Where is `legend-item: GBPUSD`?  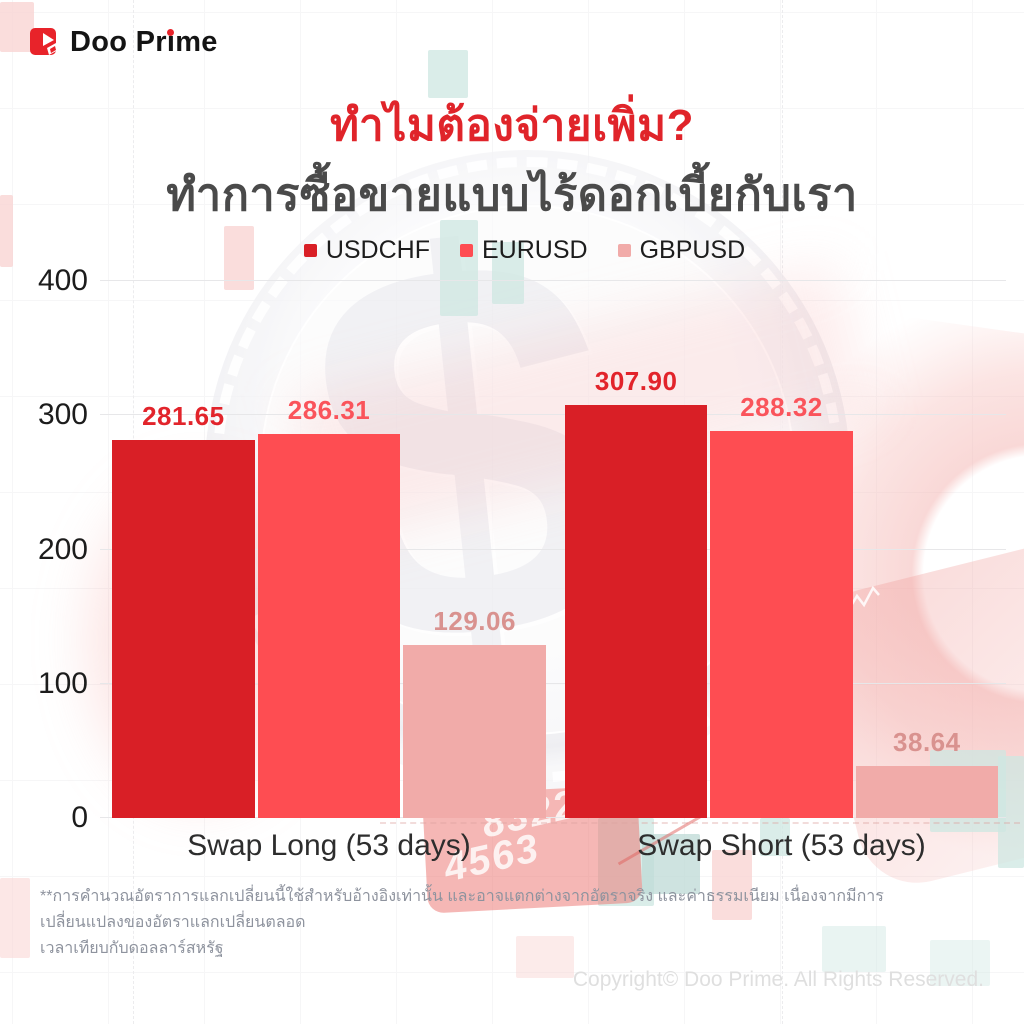
legend-item: GBPUSD is located at coordinates (681, 250).